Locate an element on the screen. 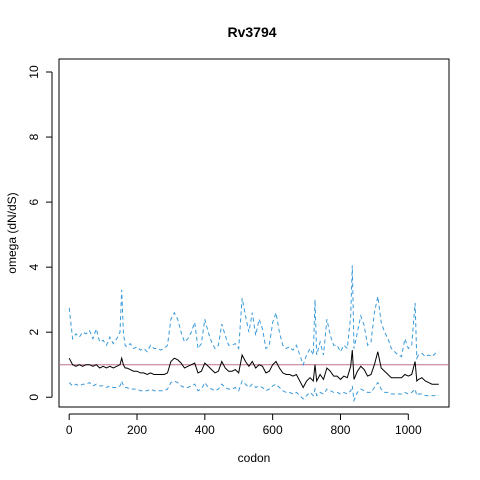  series-line-lower is located at coordinates (253, 391).